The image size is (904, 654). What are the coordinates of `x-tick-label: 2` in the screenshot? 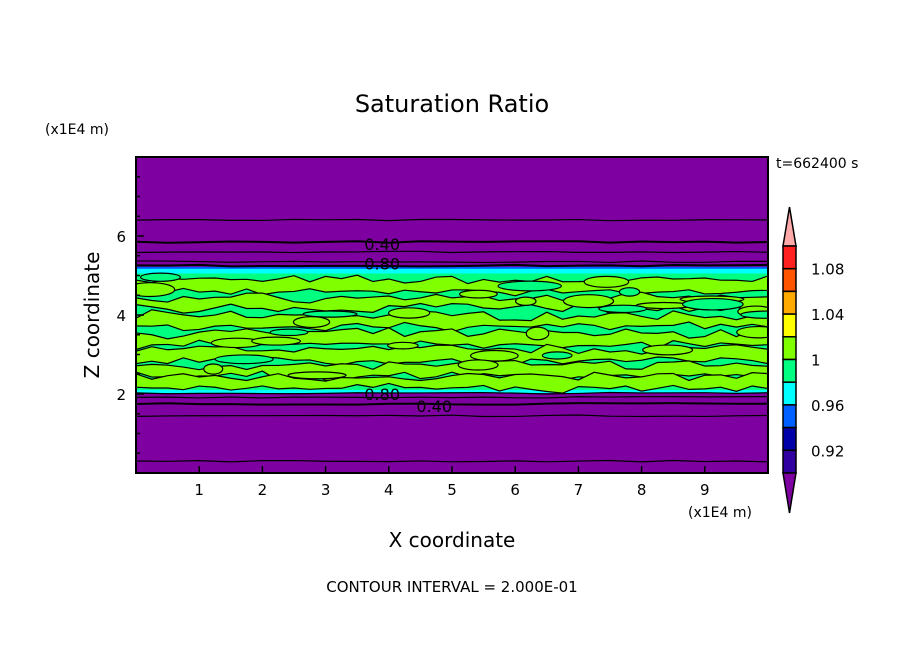 It's located at (263, 490).